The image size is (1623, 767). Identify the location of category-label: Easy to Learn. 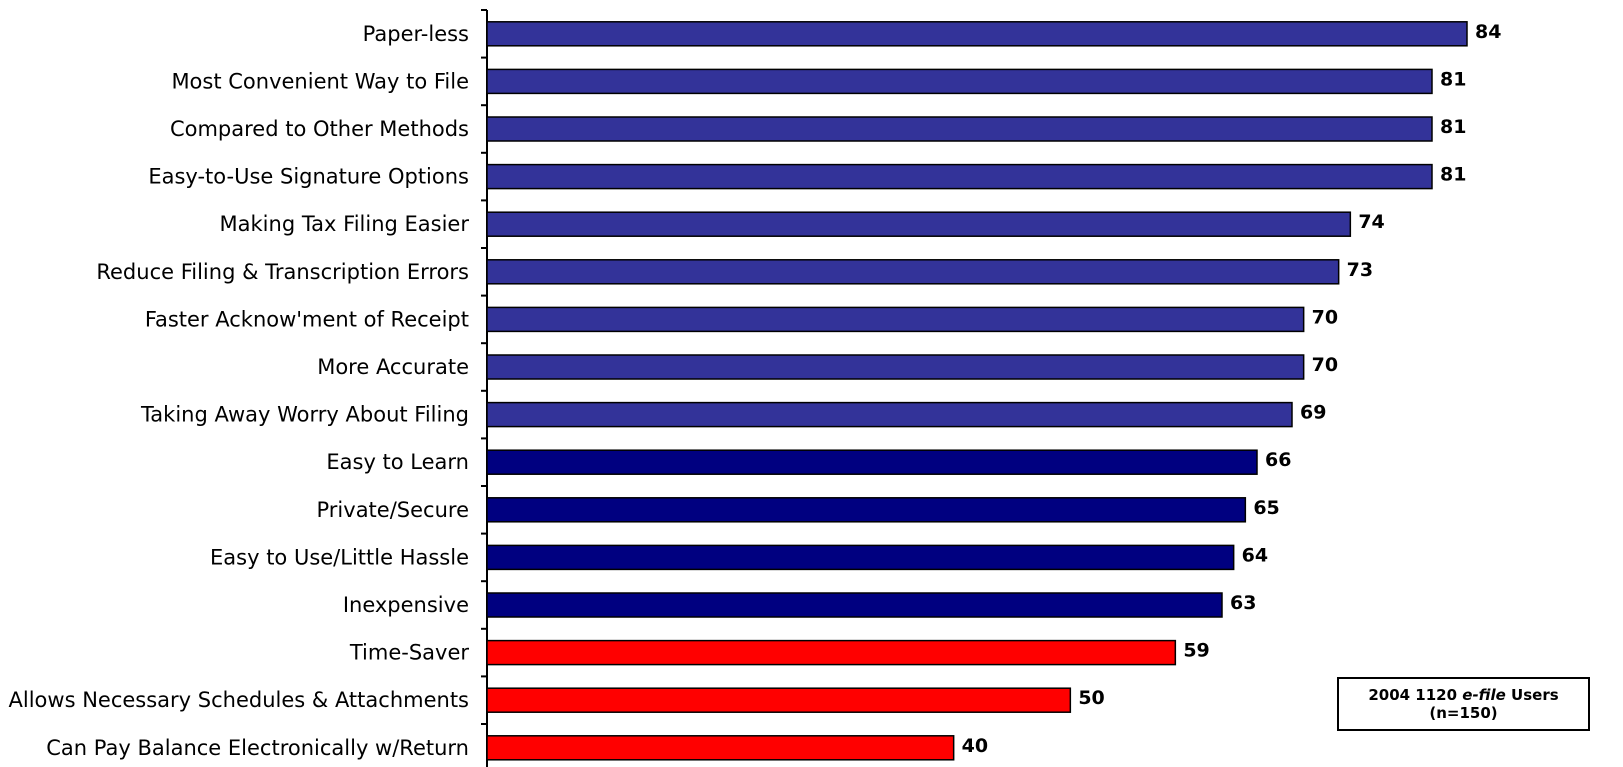
(397, 462).